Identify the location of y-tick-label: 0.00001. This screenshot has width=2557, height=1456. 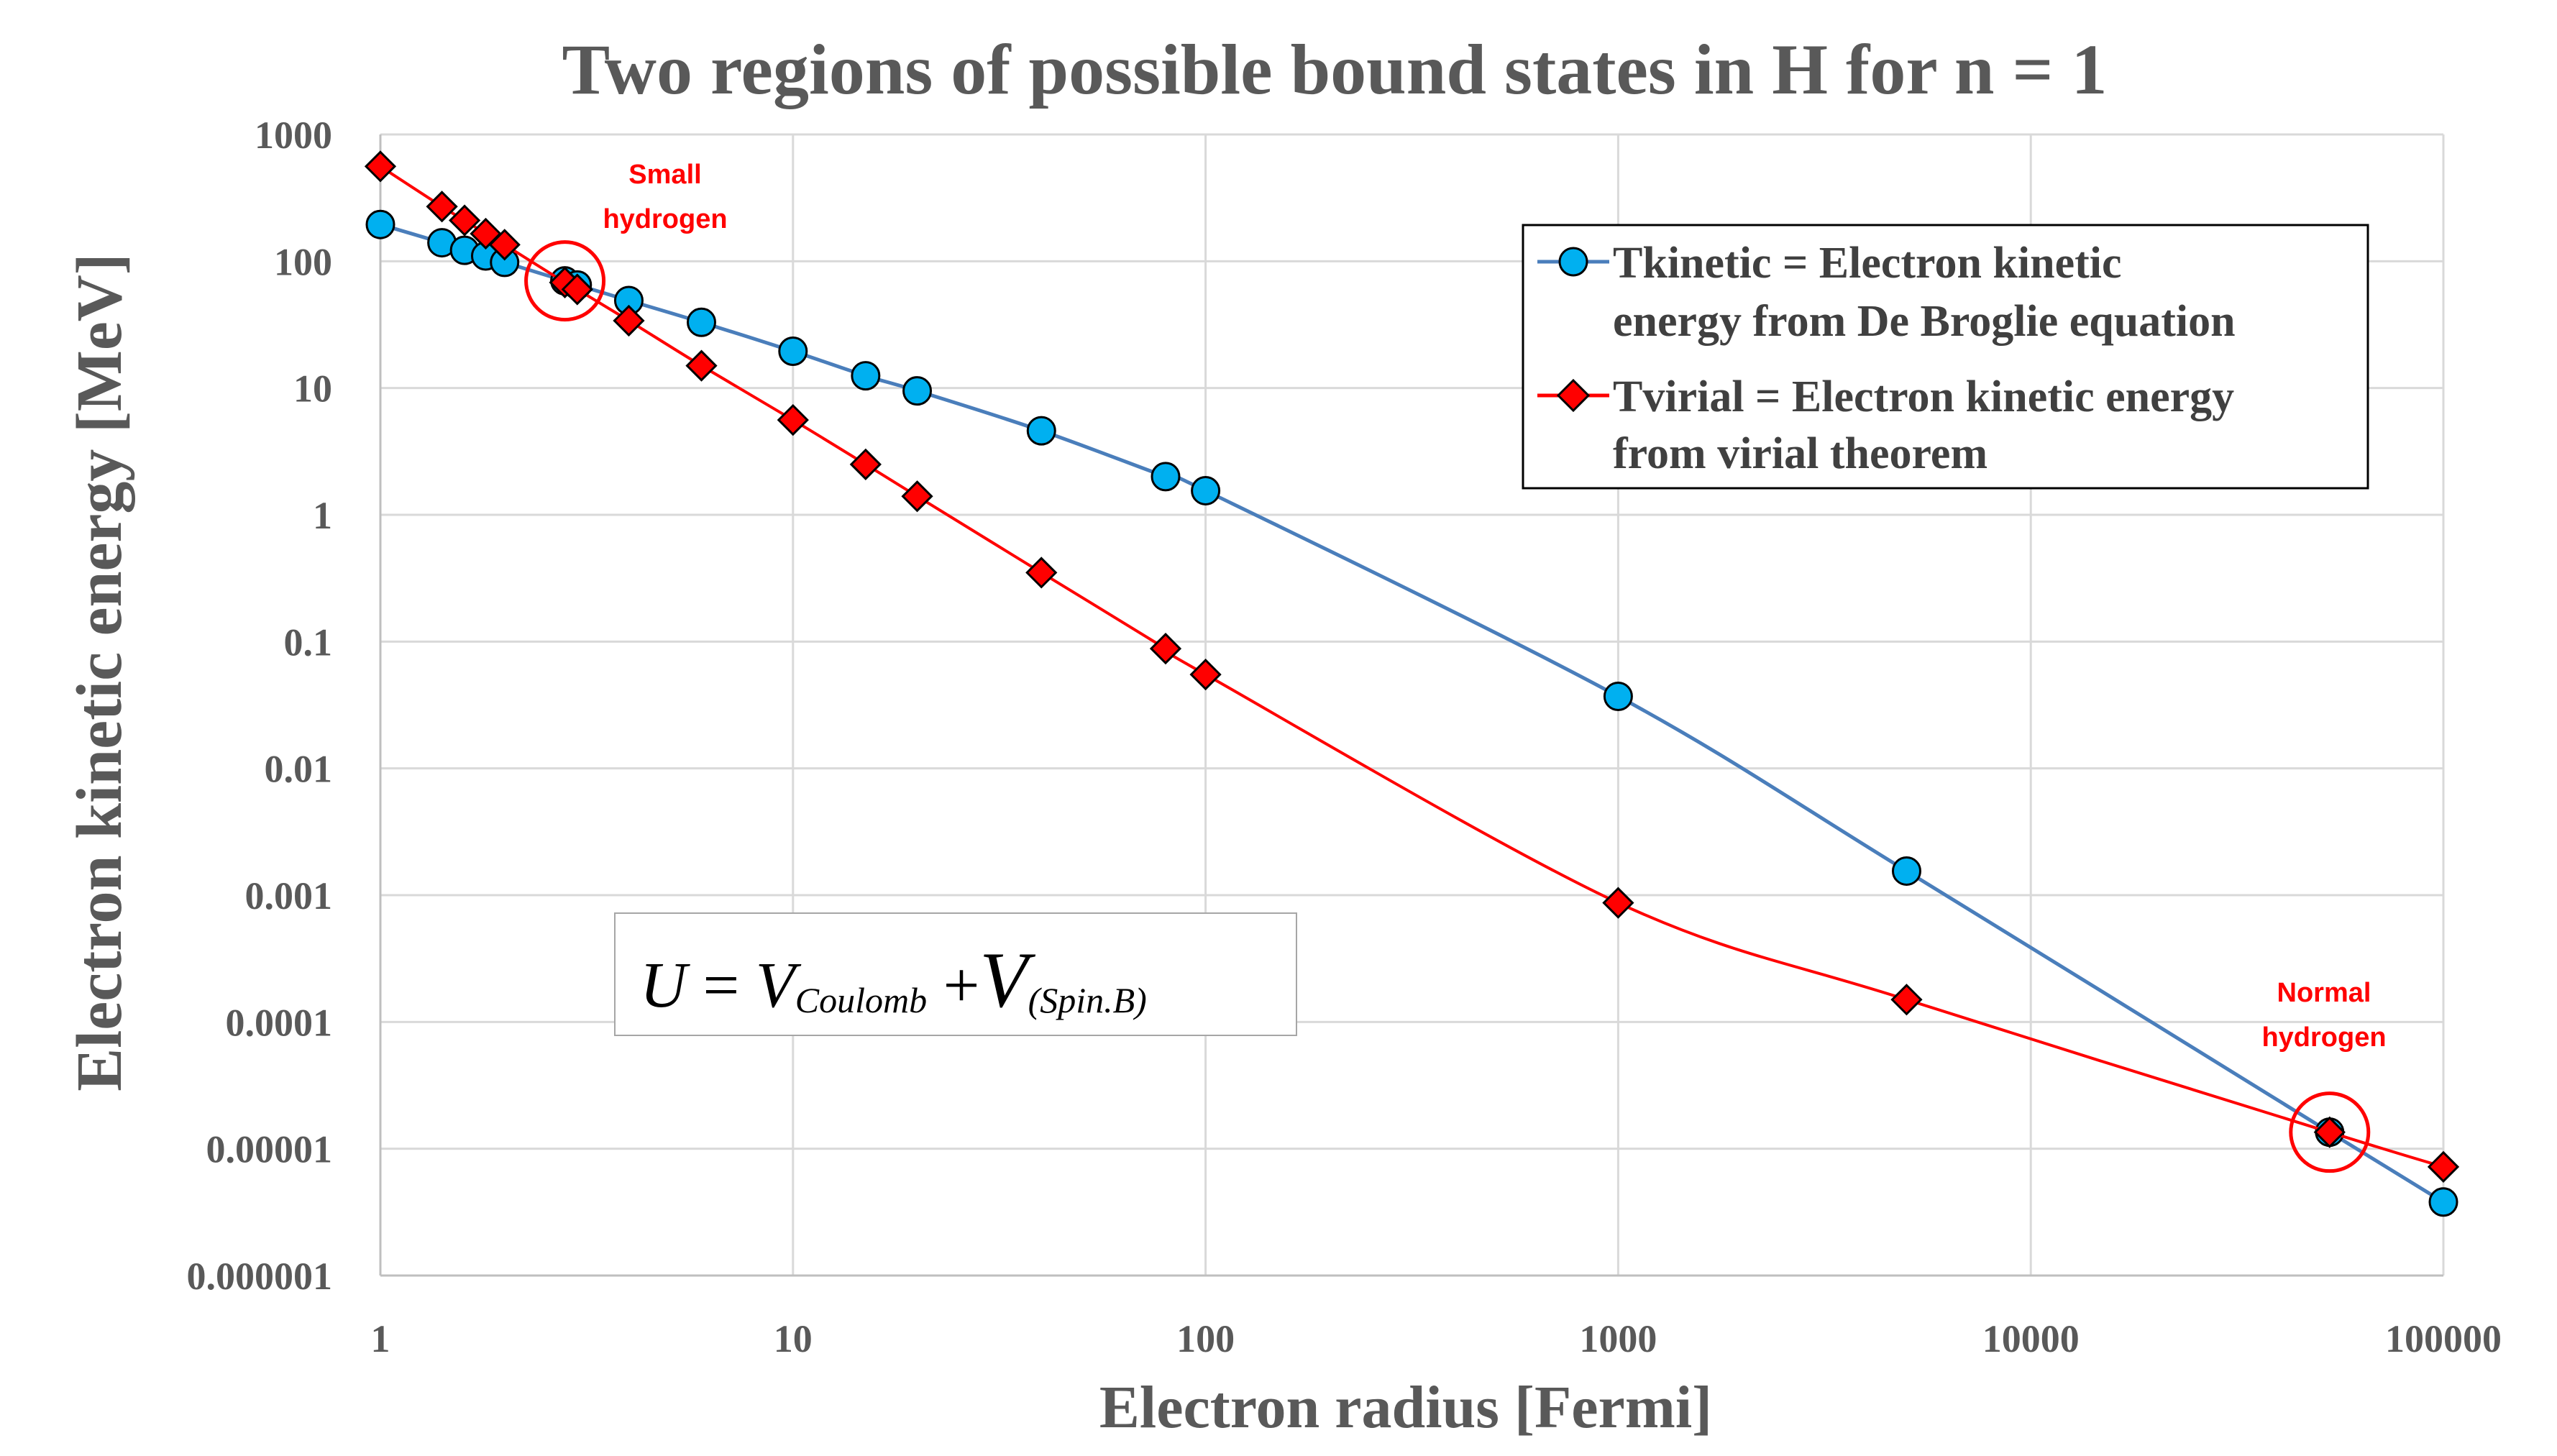
(270, 1149).